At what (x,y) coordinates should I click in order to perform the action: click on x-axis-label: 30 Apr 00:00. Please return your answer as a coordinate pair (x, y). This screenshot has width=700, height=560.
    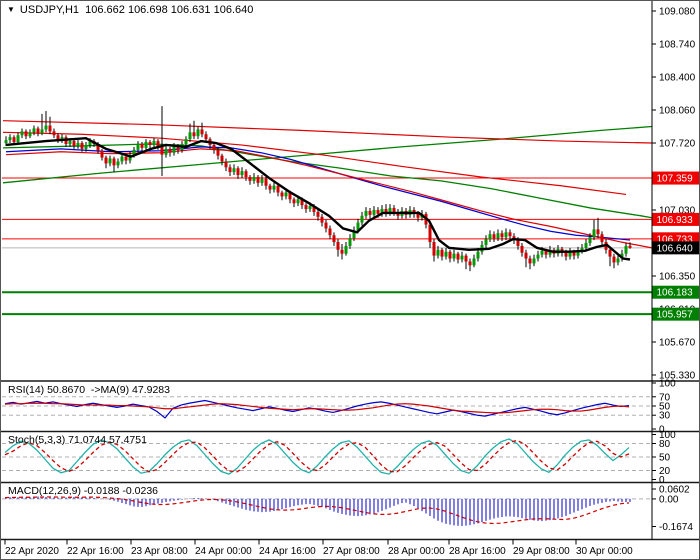
    Looking at the image, I should click on (604, 551).